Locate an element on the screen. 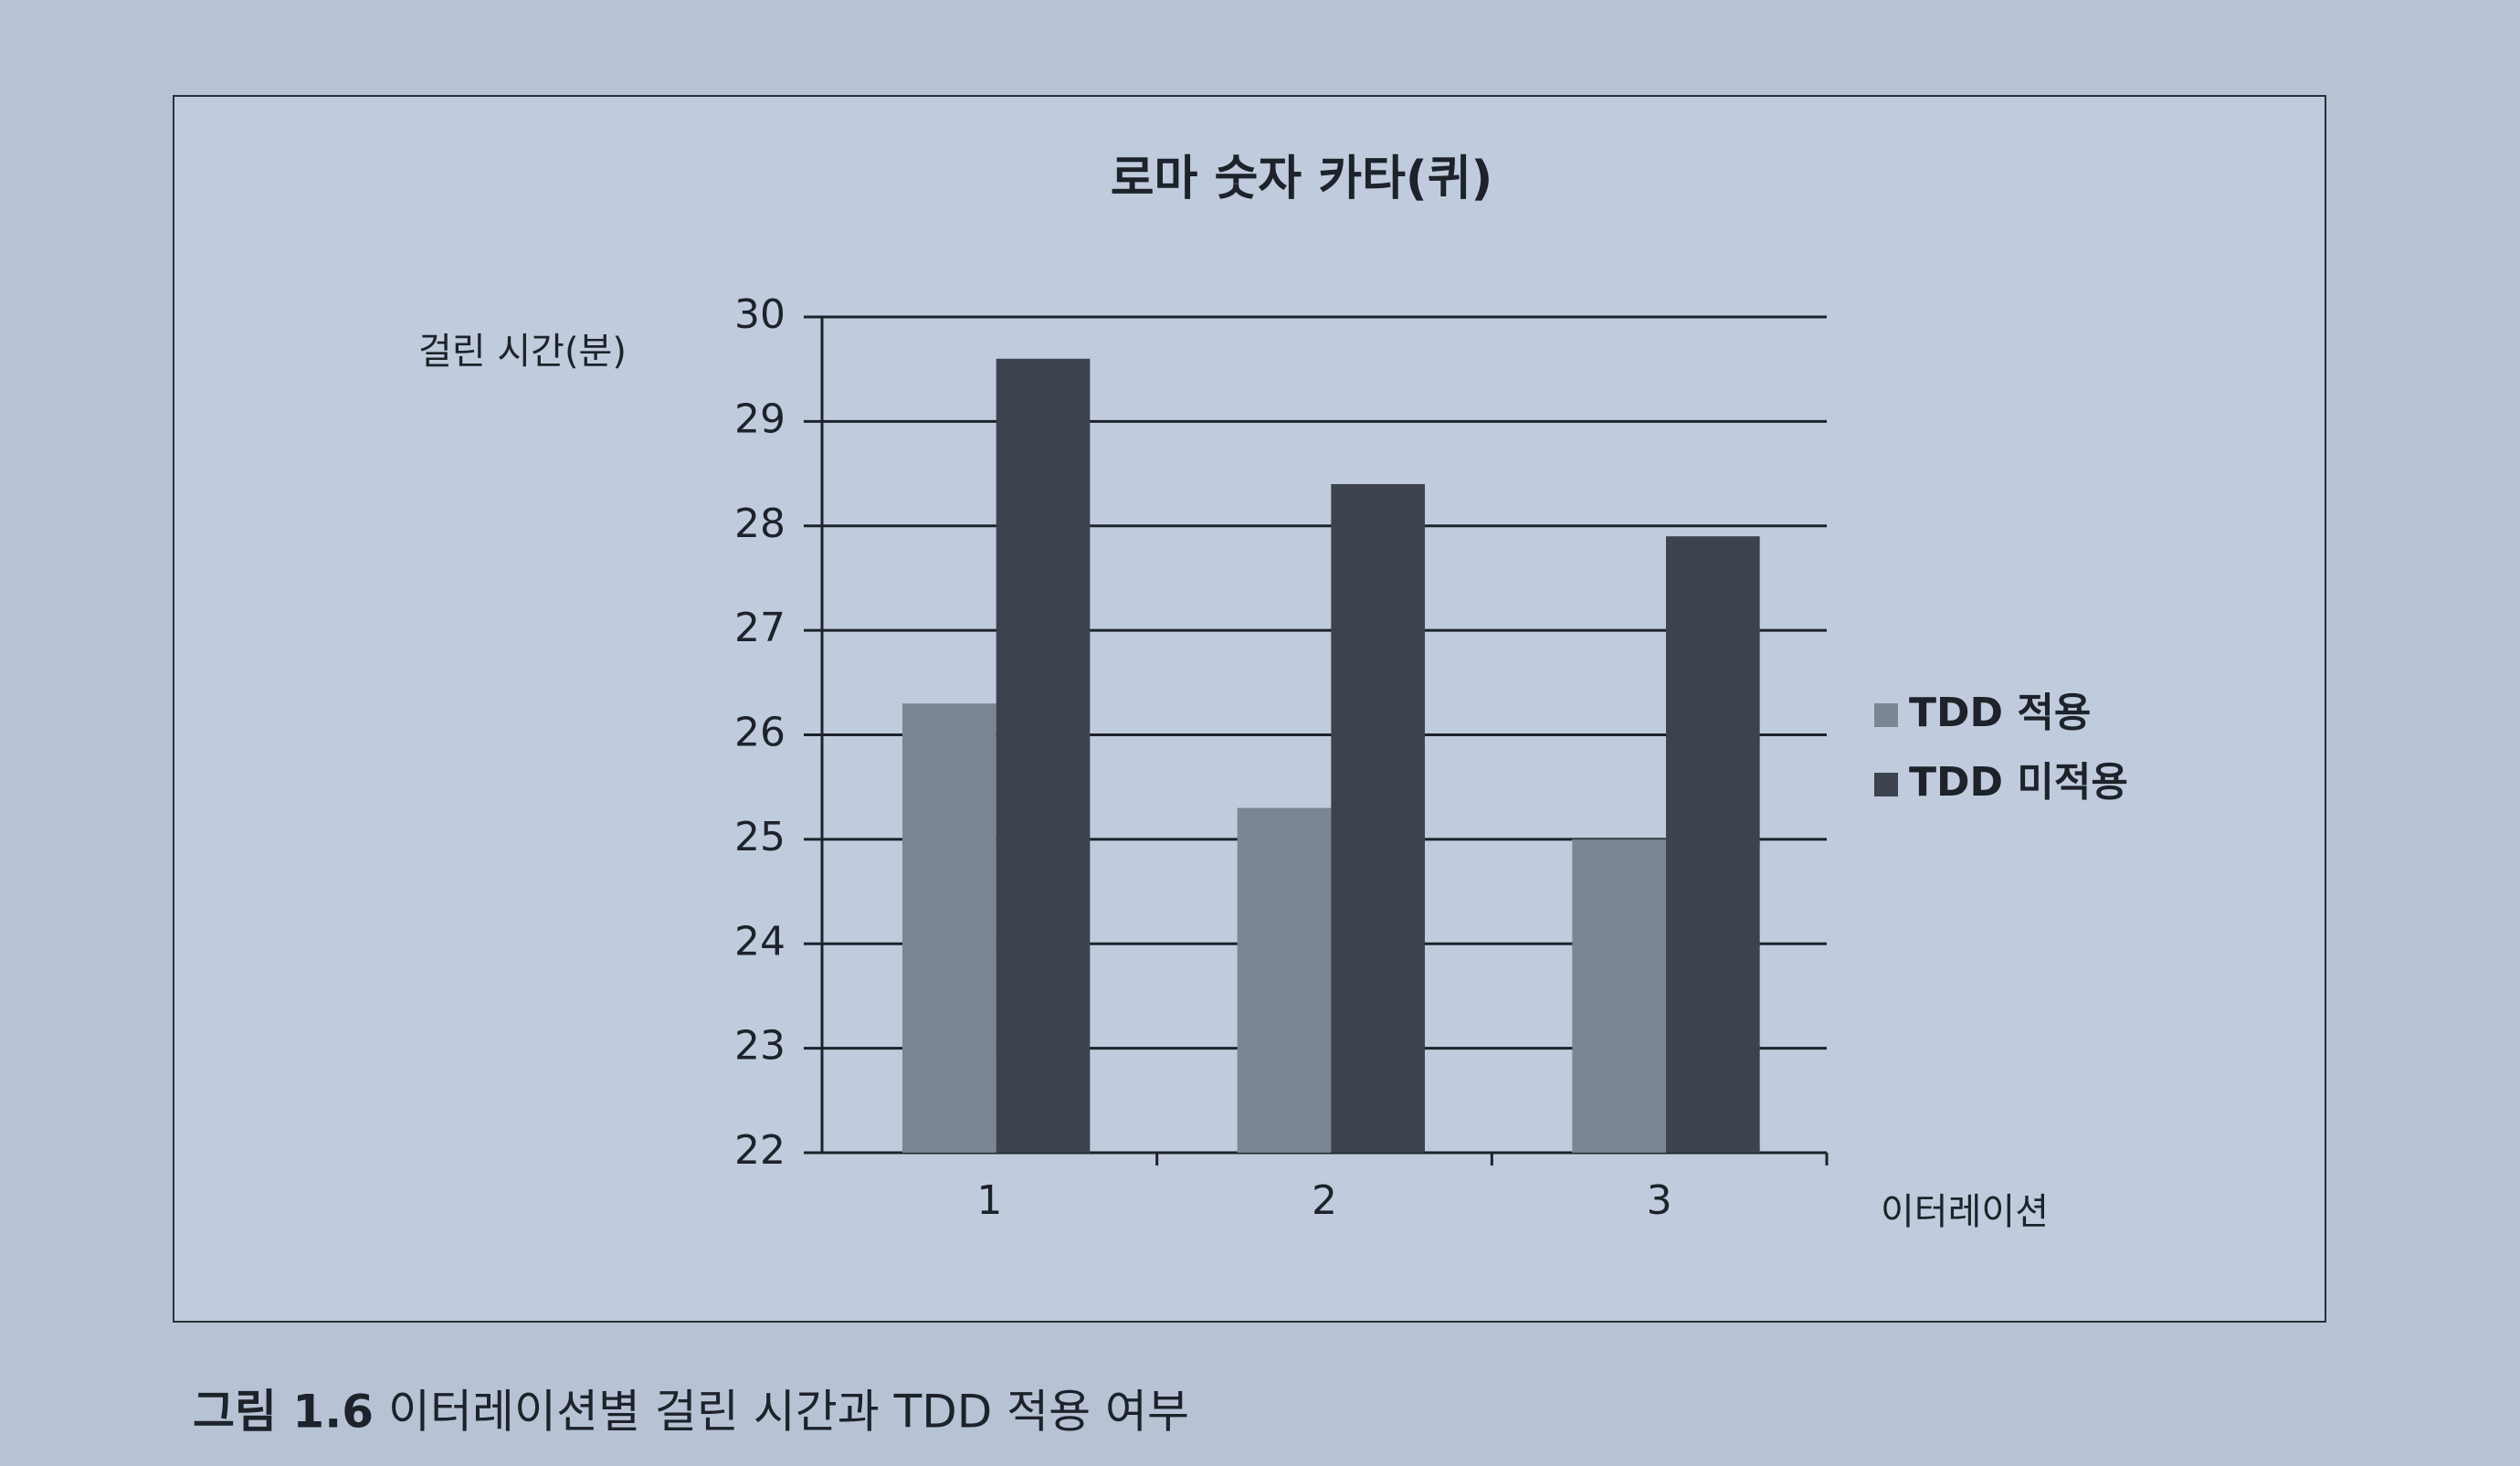 This screenshot has width=2520, height=1466. chart-title: 로마 숫자 카타(퀴) is located at coordinates (1302, 179).